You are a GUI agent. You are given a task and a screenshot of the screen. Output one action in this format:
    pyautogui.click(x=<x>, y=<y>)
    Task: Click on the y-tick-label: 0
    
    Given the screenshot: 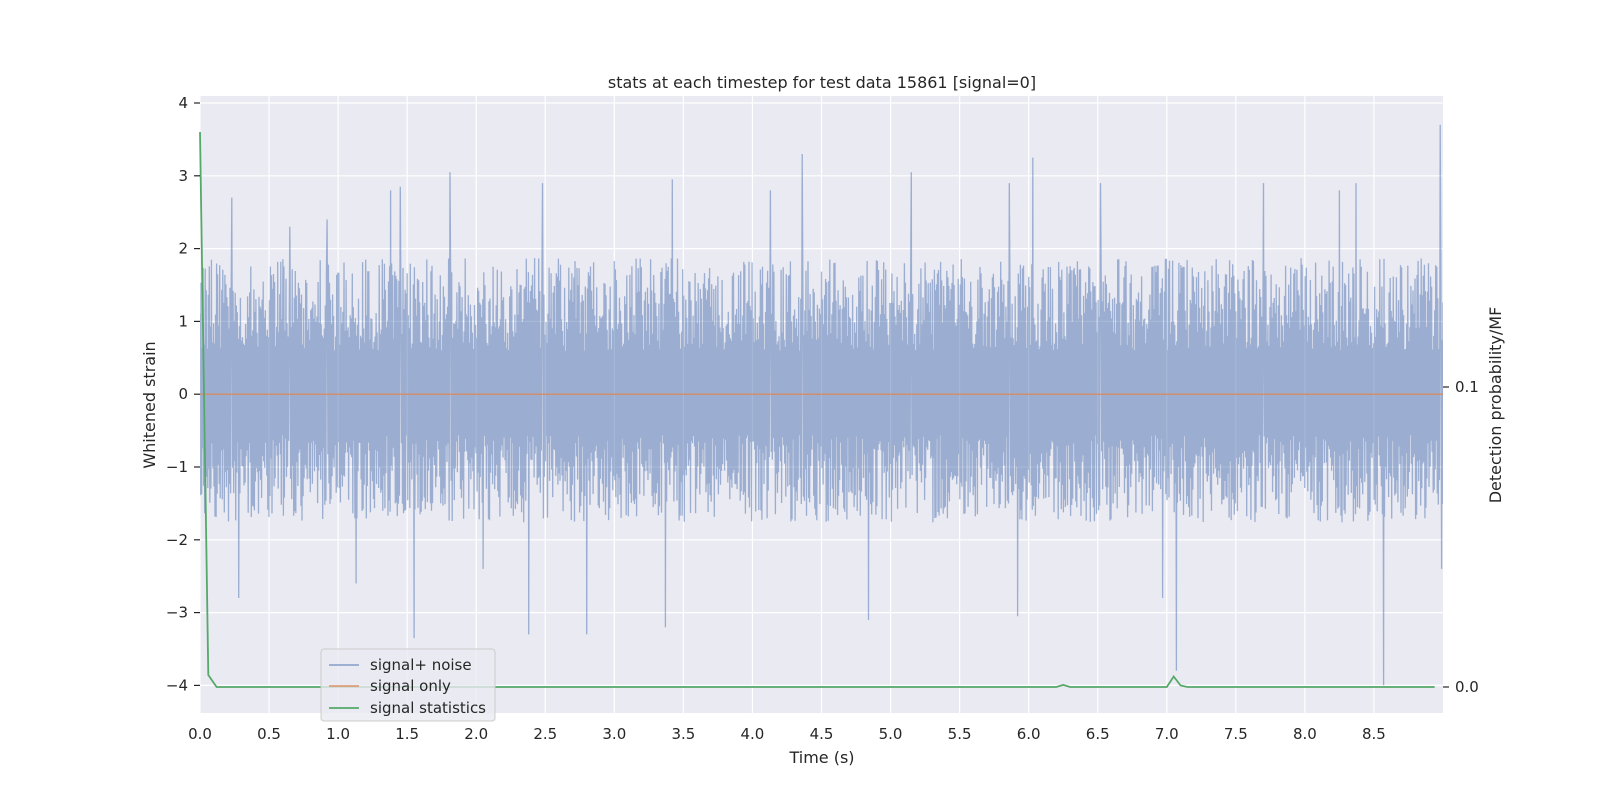 What is the action you would take?
    pyautogui.click(x=183, y=394)
    